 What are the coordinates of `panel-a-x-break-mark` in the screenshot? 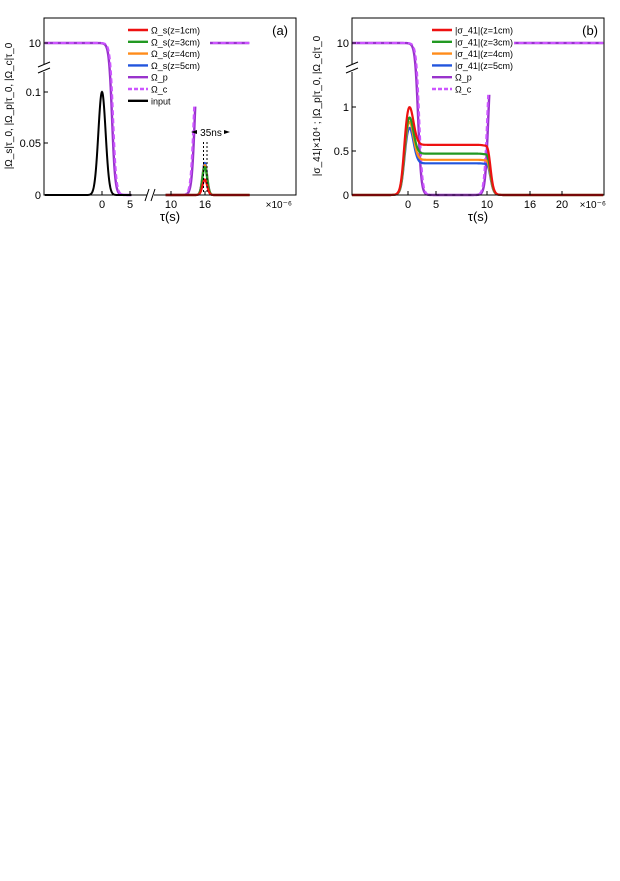 It's located at (150, 195).